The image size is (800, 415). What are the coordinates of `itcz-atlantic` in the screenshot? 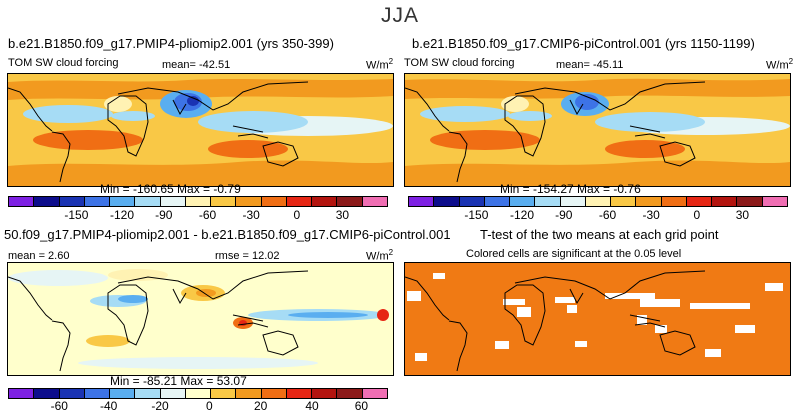 It's located at (133, 116).